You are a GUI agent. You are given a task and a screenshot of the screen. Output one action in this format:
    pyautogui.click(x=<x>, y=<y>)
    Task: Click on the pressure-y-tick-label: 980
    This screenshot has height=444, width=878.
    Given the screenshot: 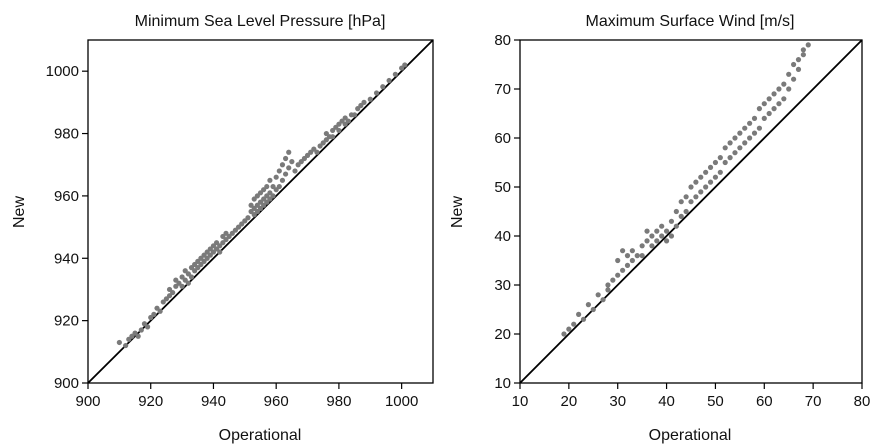 What is the action you would take?
    pyautogui.click(x=66, y=134)
    